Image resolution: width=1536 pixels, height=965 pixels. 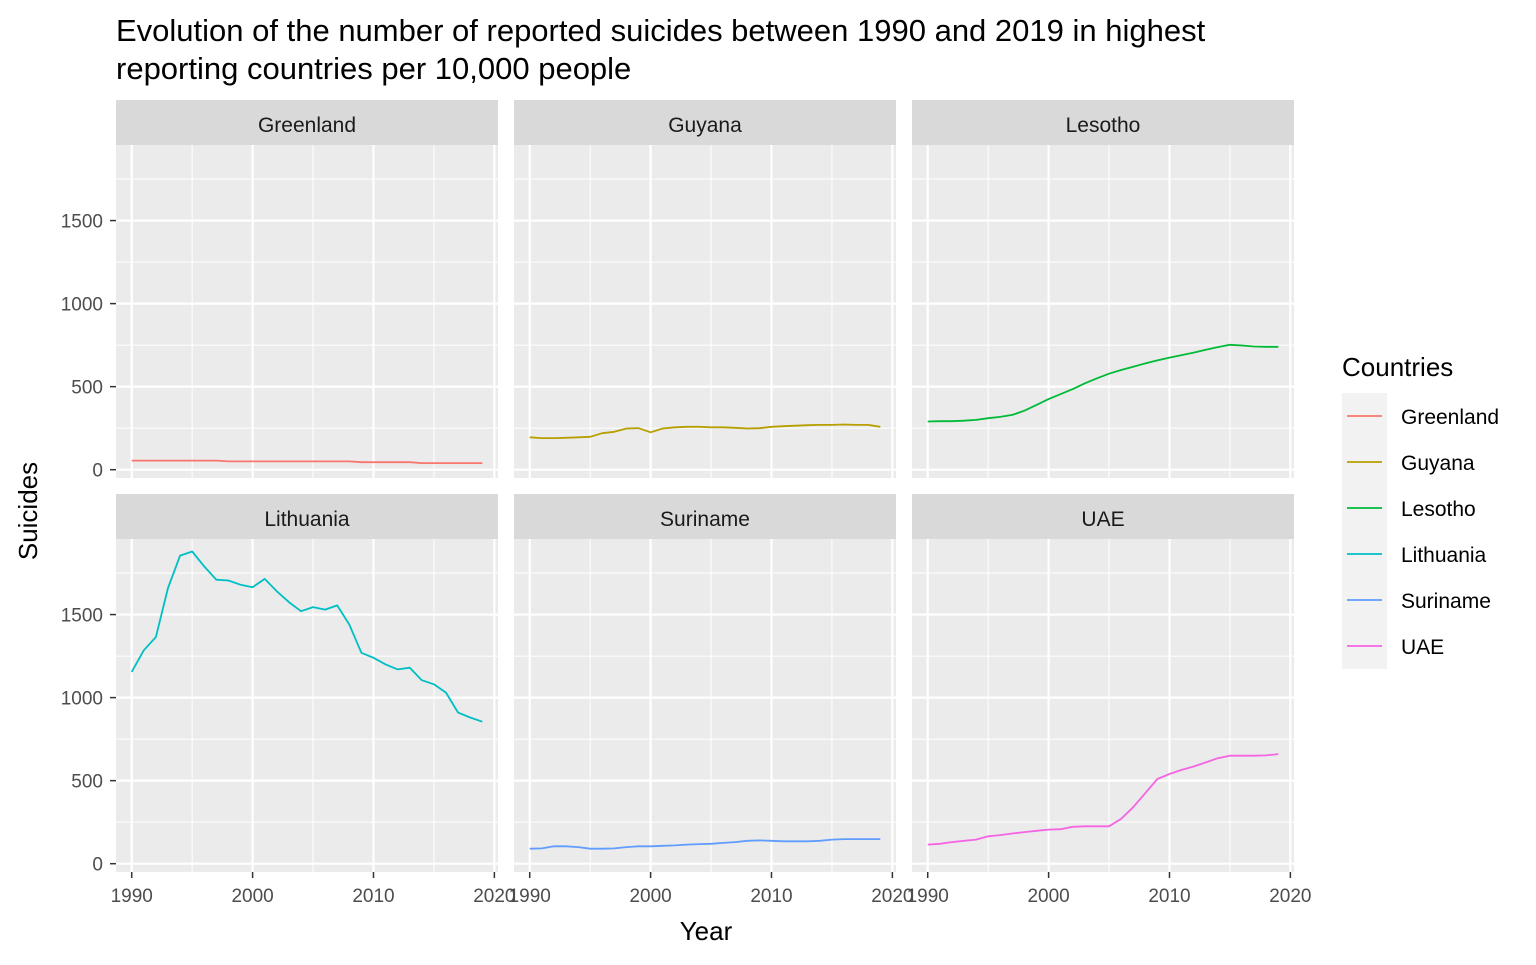 What do you see at coordinates (1102, 519) in the screenshot?
I see `facet-strip-label-uae: UAE` at bounding box center [1102, 519].